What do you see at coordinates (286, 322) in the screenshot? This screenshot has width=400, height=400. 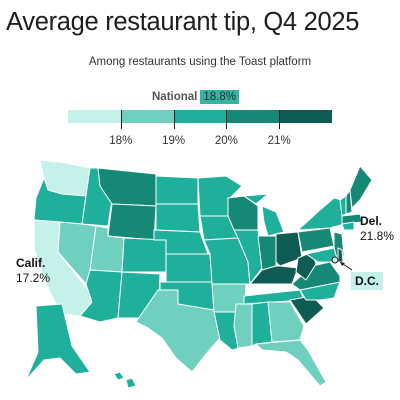 I see `state-georgia` at bounding box center [286, 322].